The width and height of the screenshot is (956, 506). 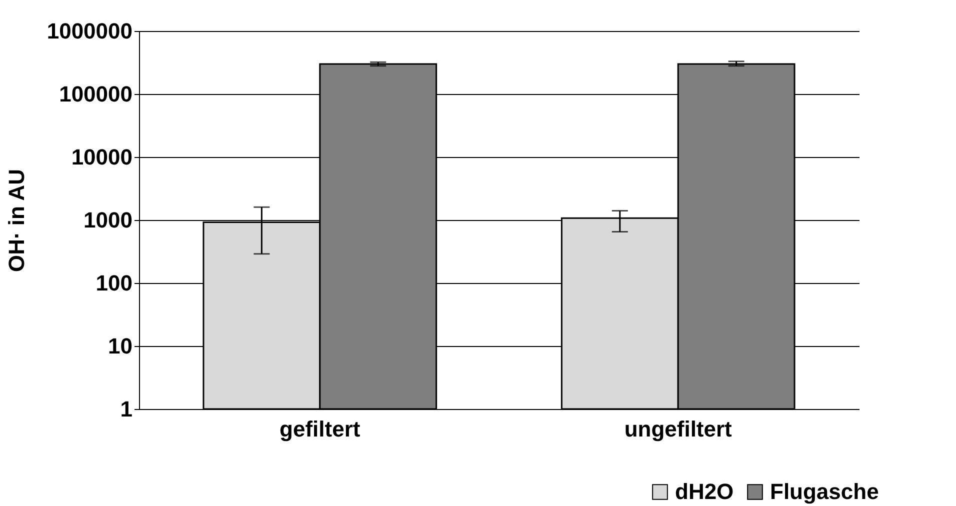 What do you see at coordinates (114, 283) in the screenshot?
I see `y-tick-label: 100` at bounding box center [114, 283].